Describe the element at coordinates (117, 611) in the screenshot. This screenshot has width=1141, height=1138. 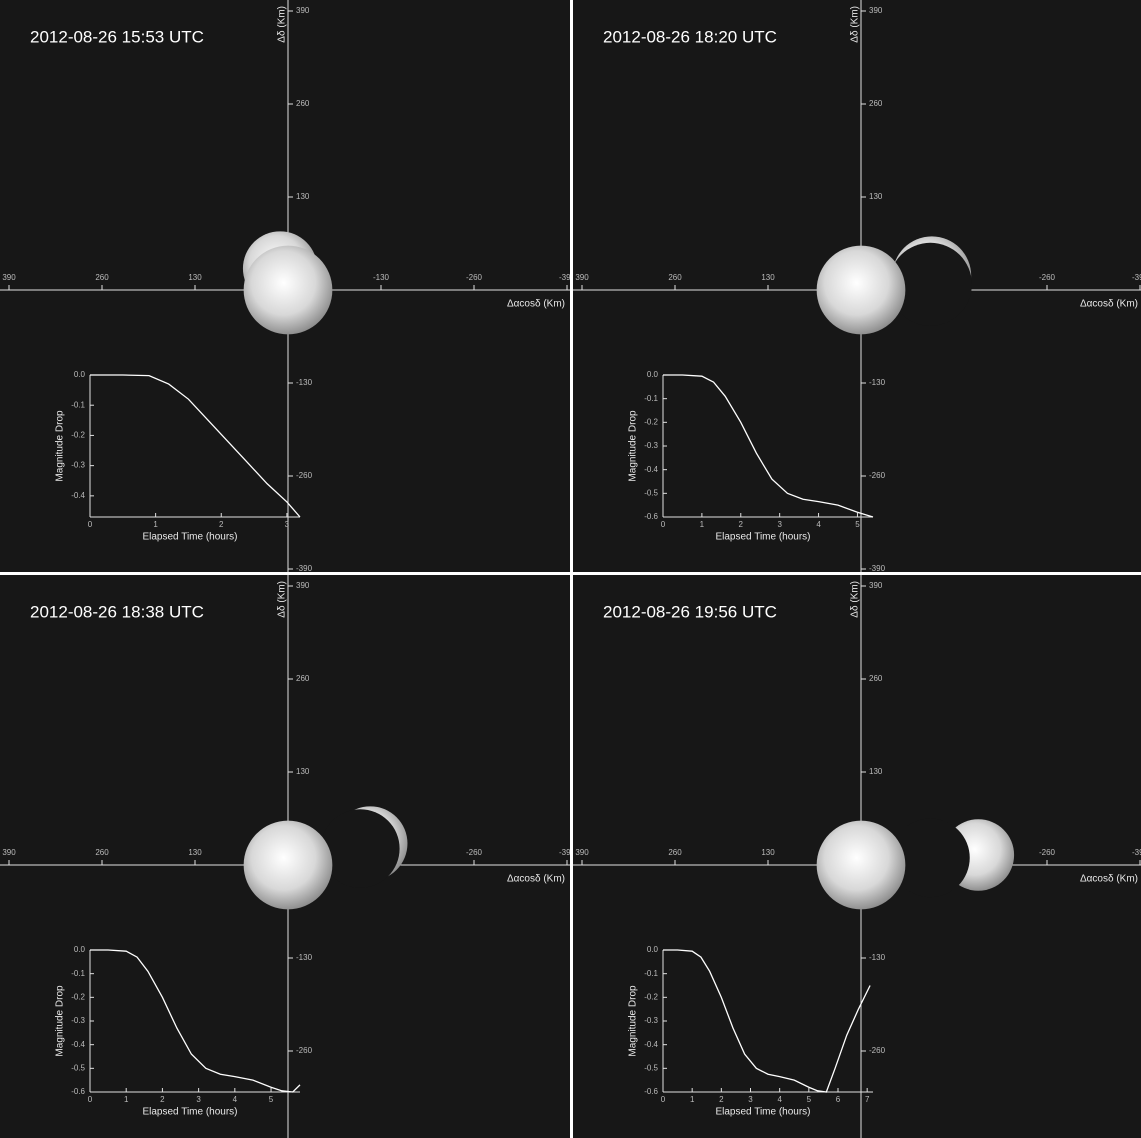
I see `panel-title: 2012-08-26 18:38 UTC` at that location.